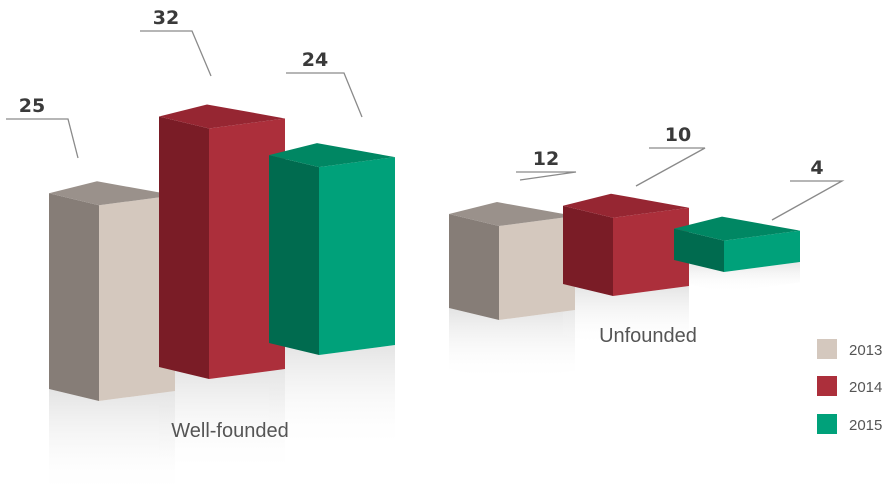  I want to click on leader-line-unfounded-2014, so click(670, 167).